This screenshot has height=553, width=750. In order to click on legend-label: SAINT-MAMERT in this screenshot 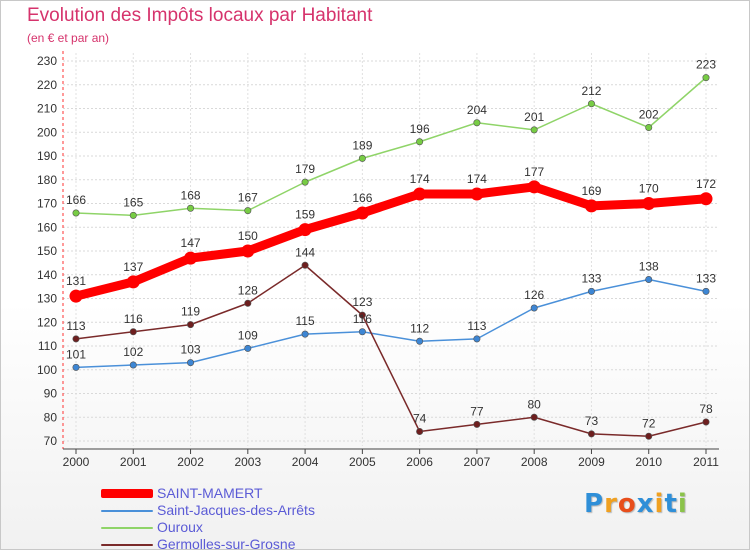, I will do `click(210, 493)`.